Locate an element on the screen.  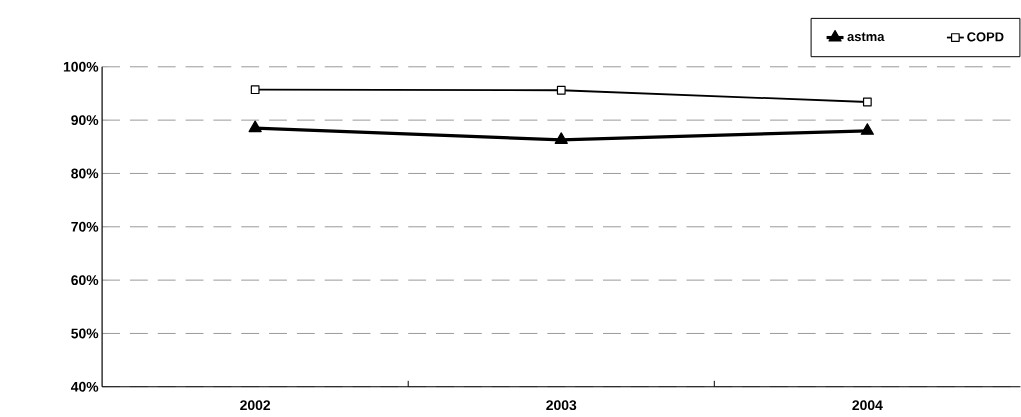
y-tick-label: 100% is located at coordinates (81, 66).